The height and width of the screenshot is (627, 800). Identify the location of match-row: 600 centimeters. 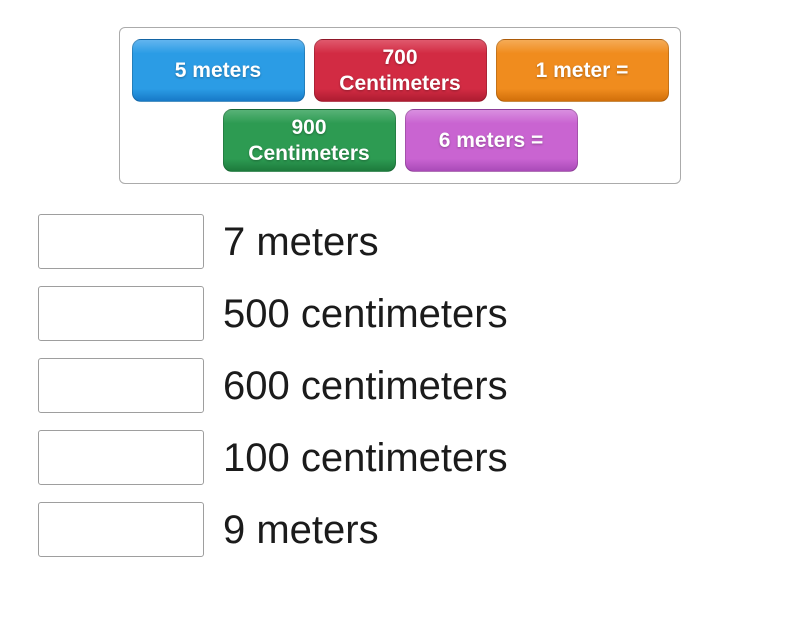
(419, 385).